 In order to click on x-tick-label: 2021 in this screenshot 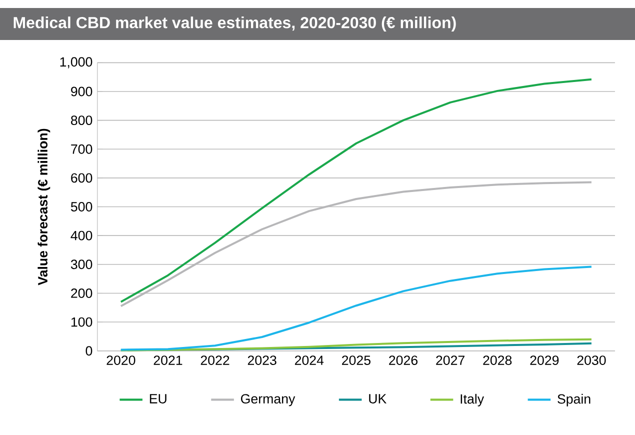, I will do `click(168, 361)`.